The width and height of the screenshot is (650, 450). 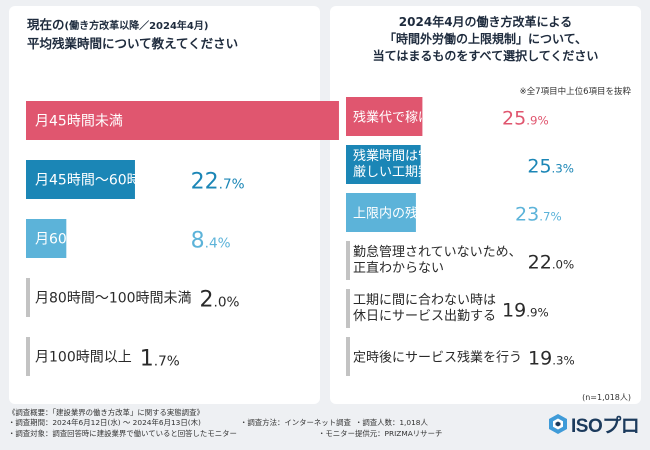 What do you see at coordinates (418, 172) in the screenshot?
I see `right-category-label-1-1: 厳しい工期案件が多い` at bounding box center [418, 172].